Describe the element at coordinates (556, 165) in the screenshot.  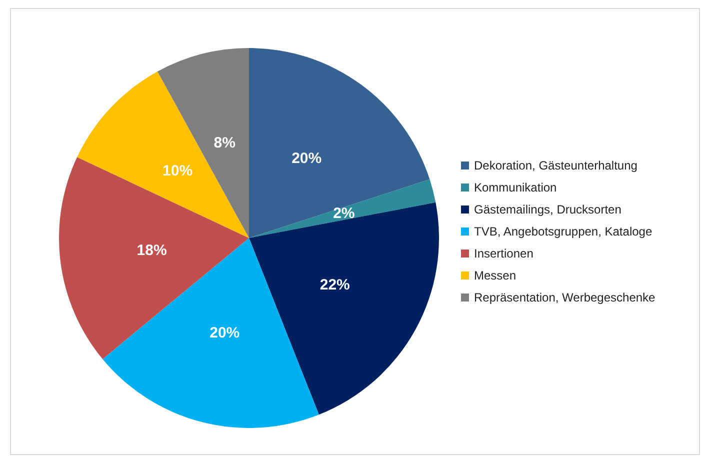
I see `legend-label: Dekoration, Gästeunterhaltung` at that location.